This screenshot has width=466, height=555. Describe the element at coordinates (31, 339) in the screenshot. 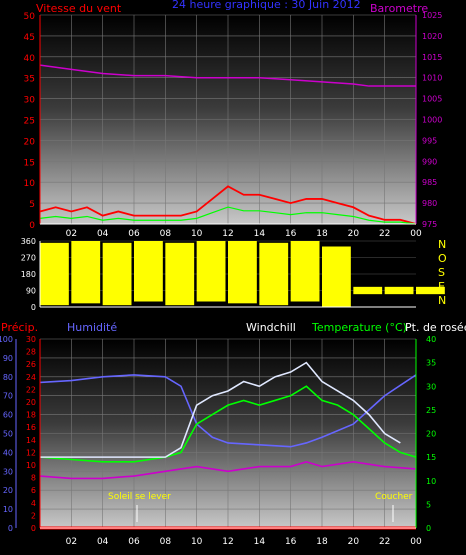

I see `tick-label-precip: 30` at that location.